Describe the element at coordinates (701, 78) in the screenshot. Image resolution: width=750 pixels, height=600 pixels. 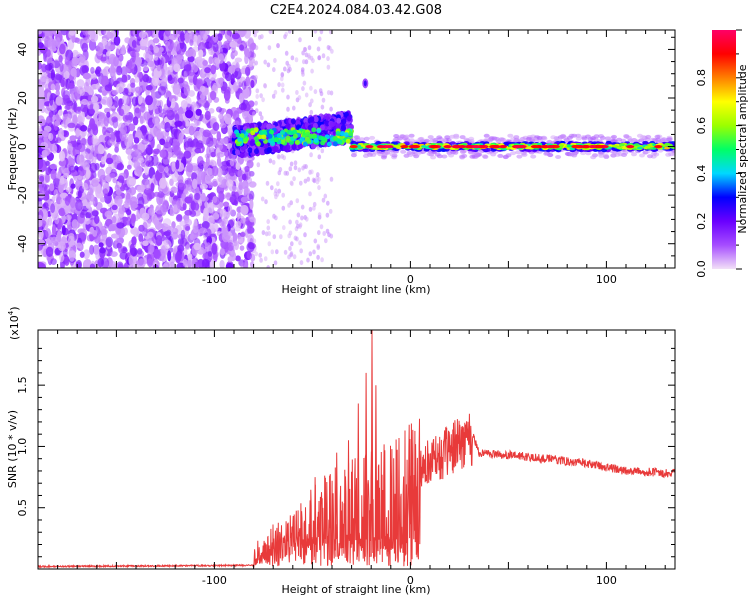
I see `colorbar-tick-label: 0.8` at that location.